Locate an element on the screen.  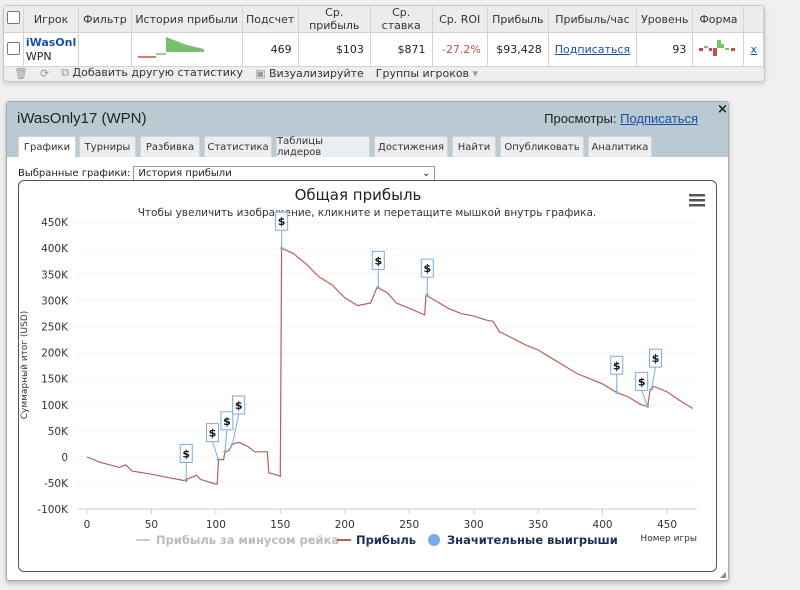
player-cell: iWasOnl WPN is located at coordinates (51, 49).